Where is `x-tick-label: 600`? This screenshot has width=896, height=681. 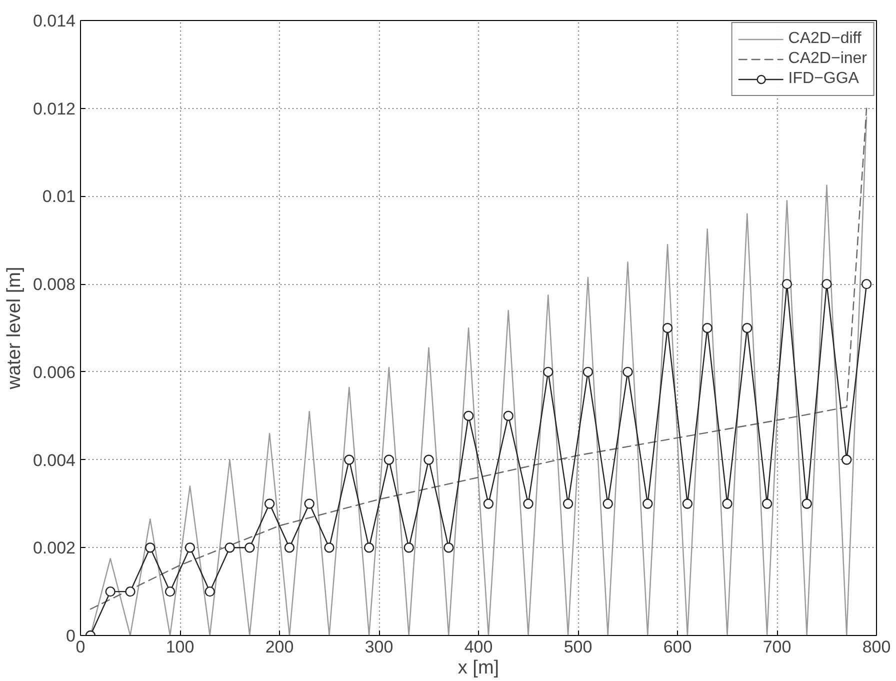
x-tick-label: 600 is located at coordinates (677, 647).